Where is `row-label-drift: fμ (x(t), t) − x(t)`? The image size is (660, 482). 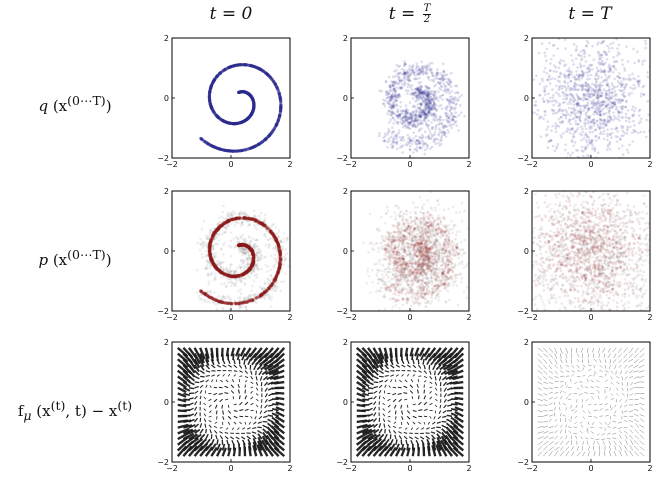 row-label-drift: fμ (x(t), t) − x(t) is located at coordinates (75, 410).